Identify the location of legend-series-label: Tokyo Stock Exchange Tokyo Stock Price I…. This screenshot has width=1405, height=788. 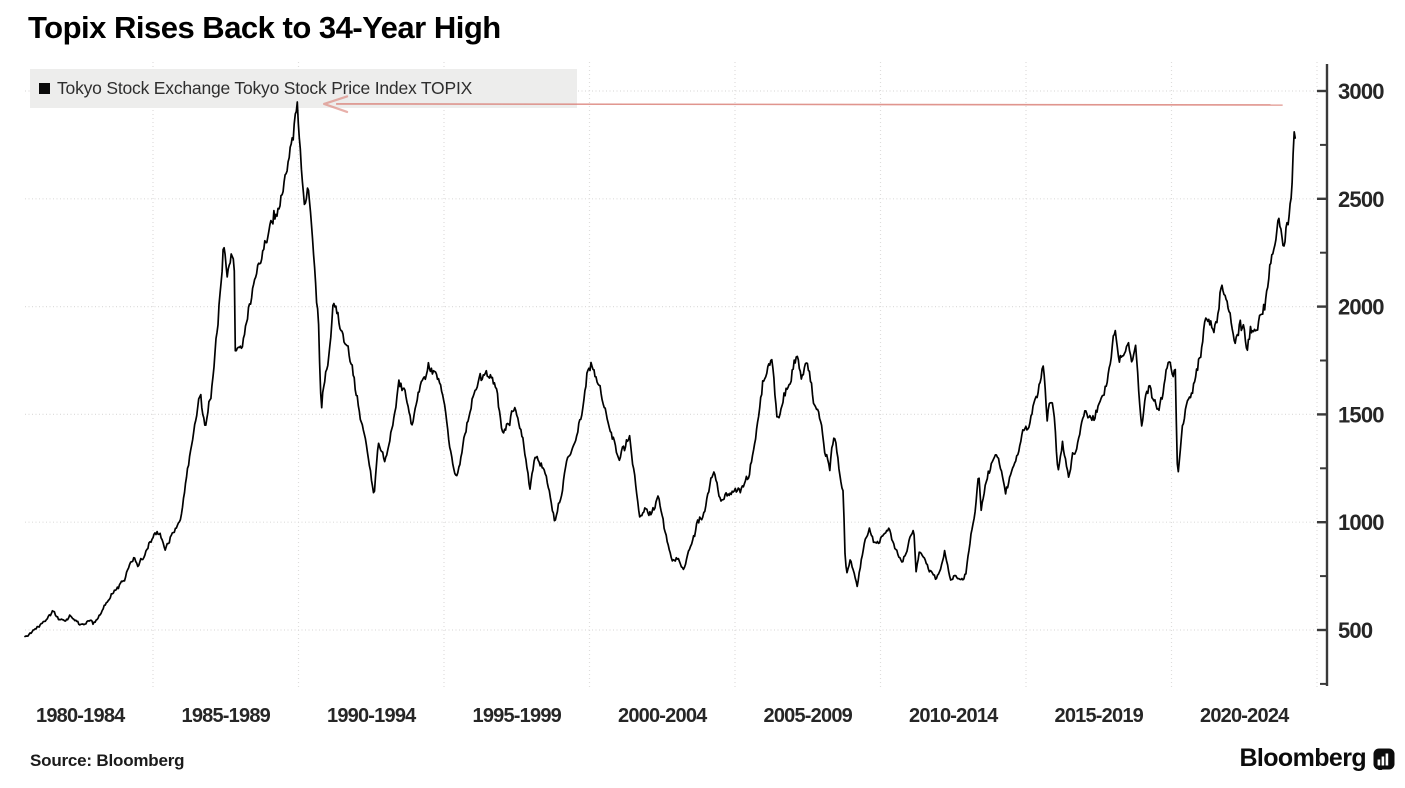
(265, 88).